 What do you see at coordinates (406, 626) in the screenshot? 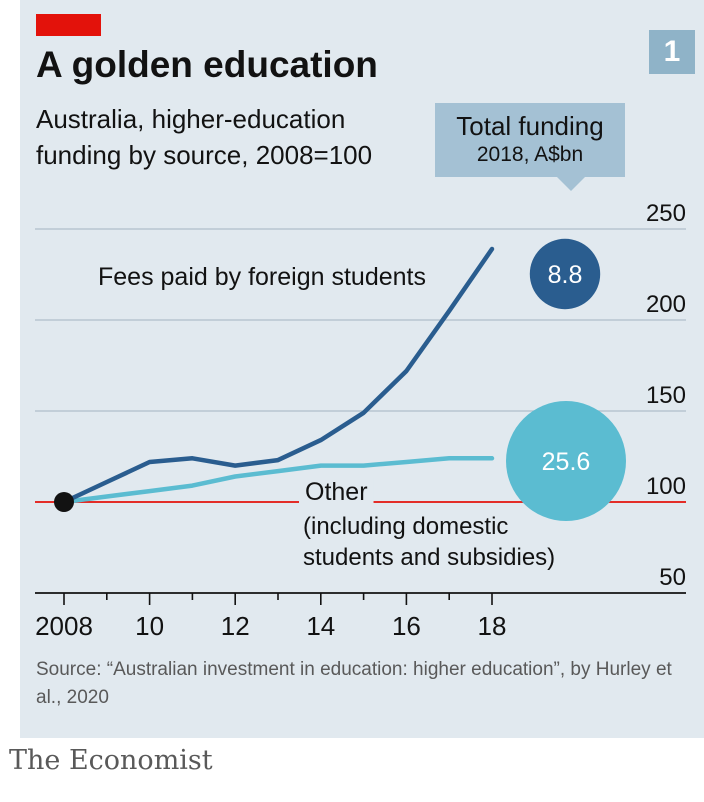
I see `x-tick-label-2016: 16` at bounding box center [406, 626].